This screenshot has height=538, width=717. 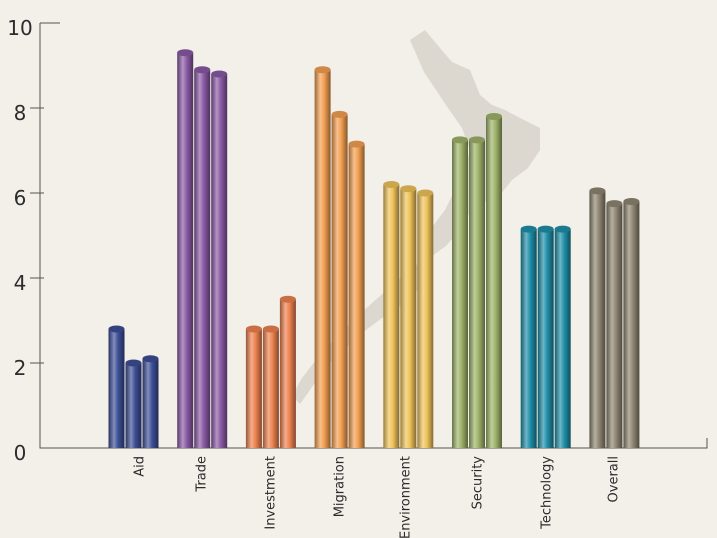 What do you see at coordinates (140, 466) in the screenshot?
I see `category-label-aid: Aid` at bounding box center [140, 466].